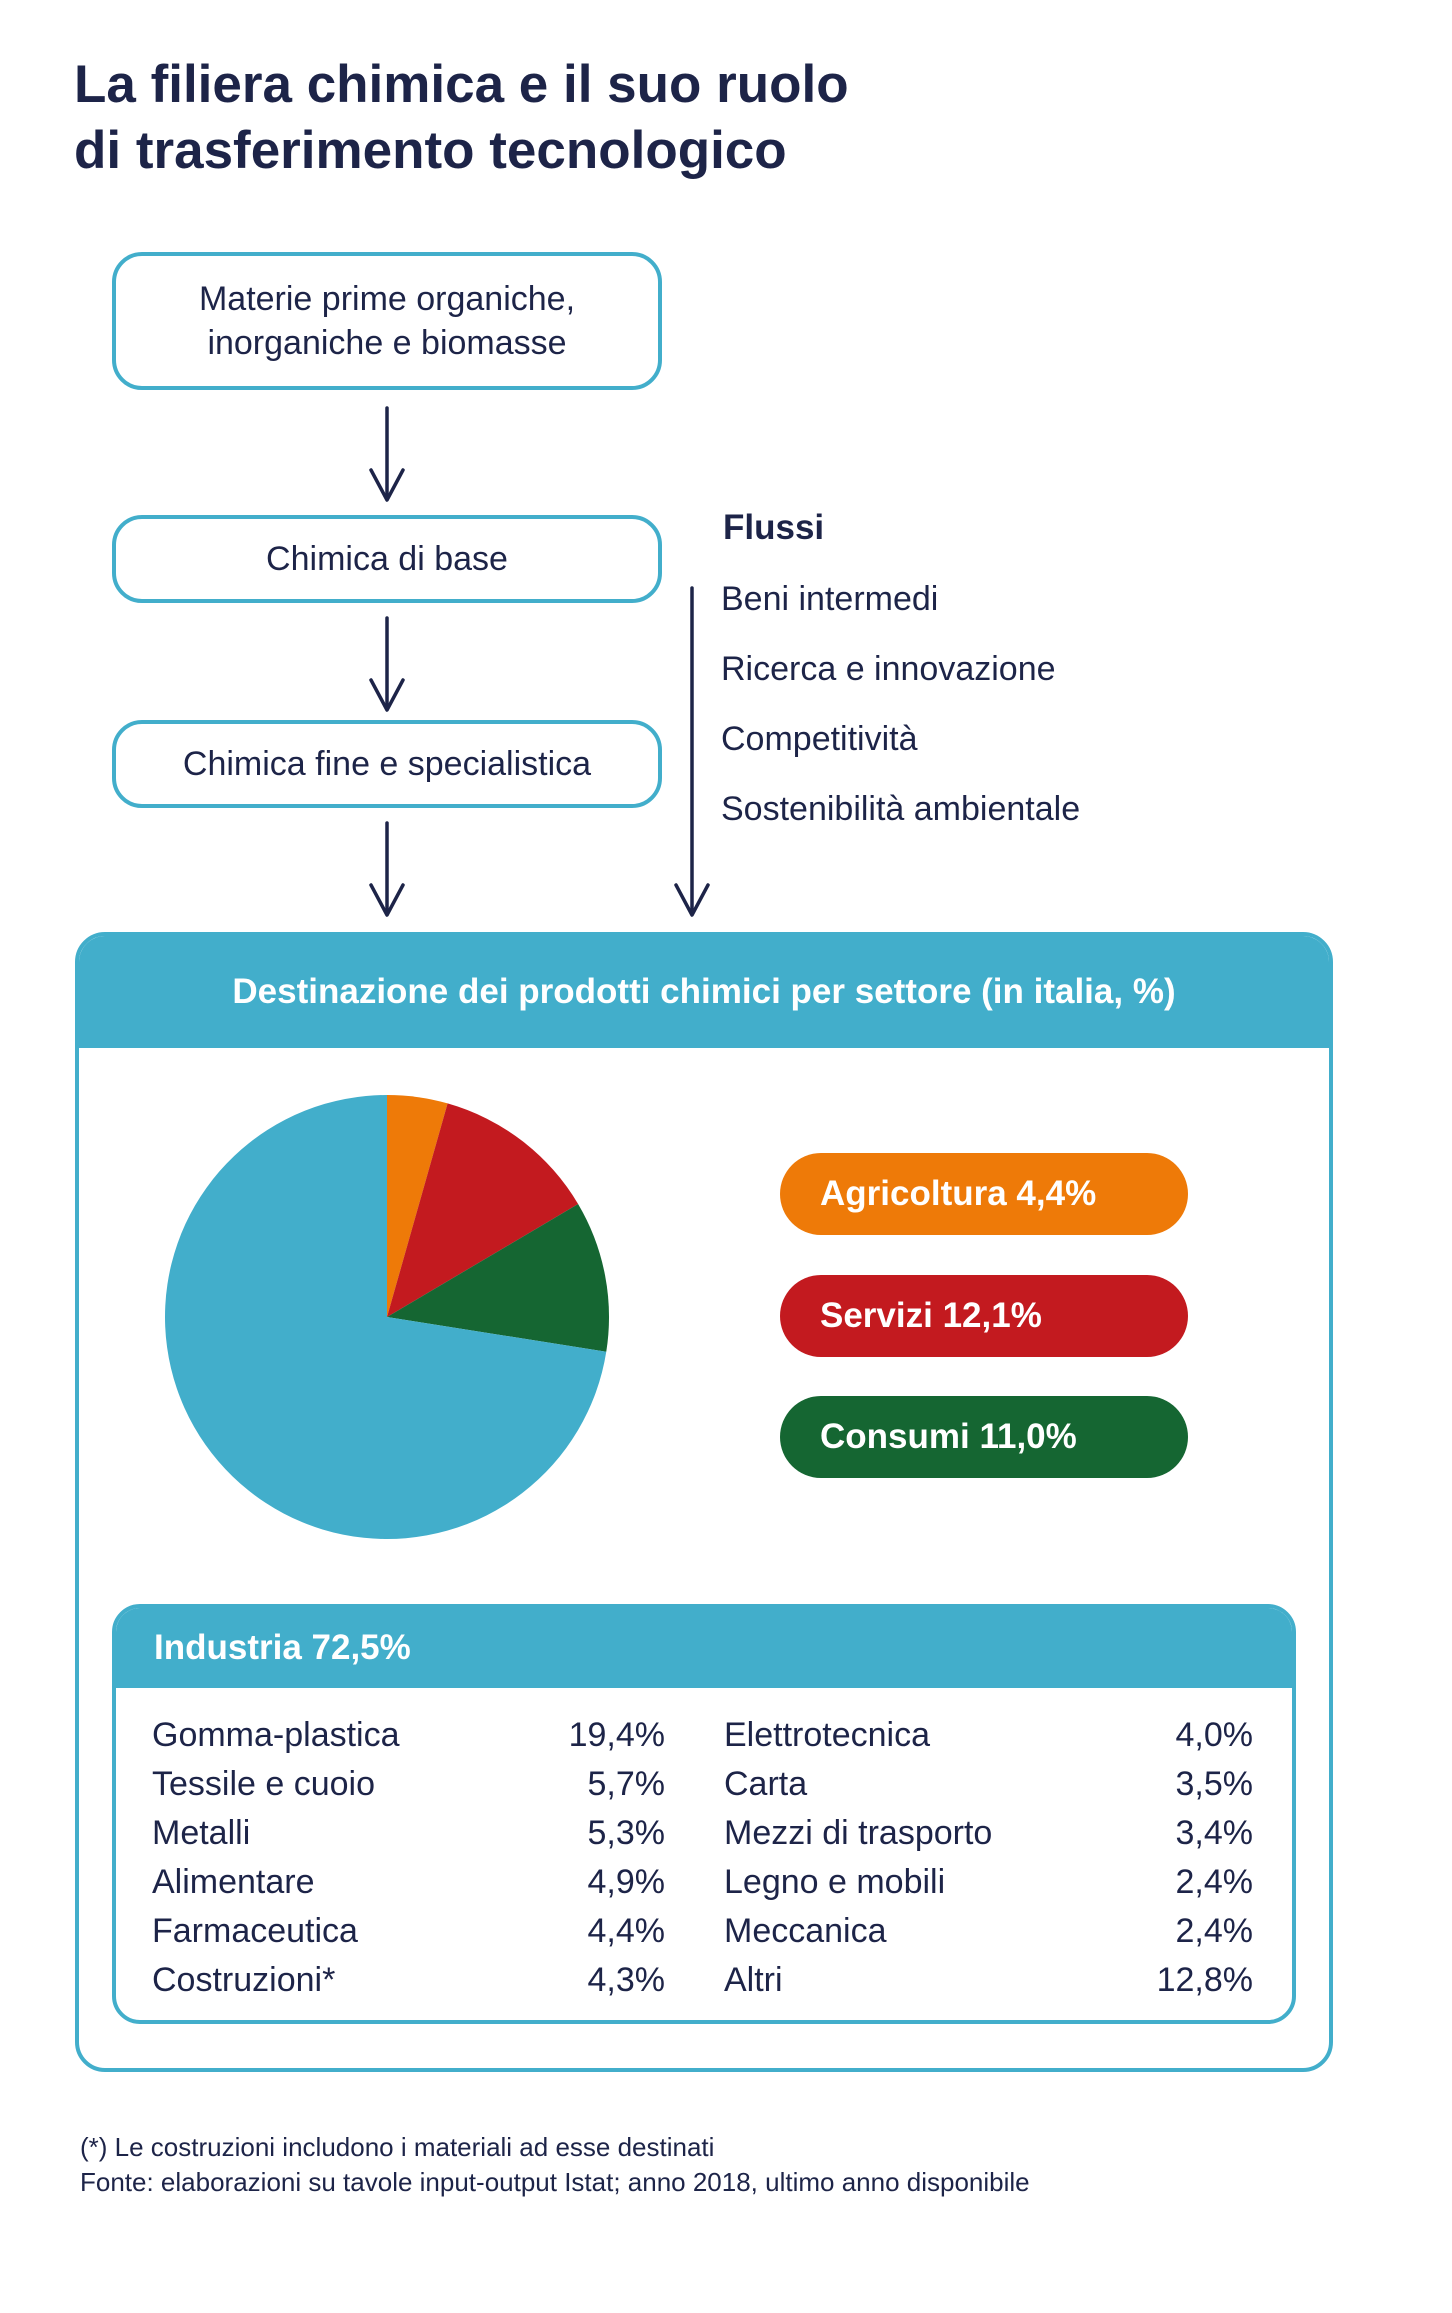 The width and height of the screenshot is (1452, 2313). Describe the element at coordinates (626, 1931) in the screenshot. I see `sector-value: 4,4%` at that location.